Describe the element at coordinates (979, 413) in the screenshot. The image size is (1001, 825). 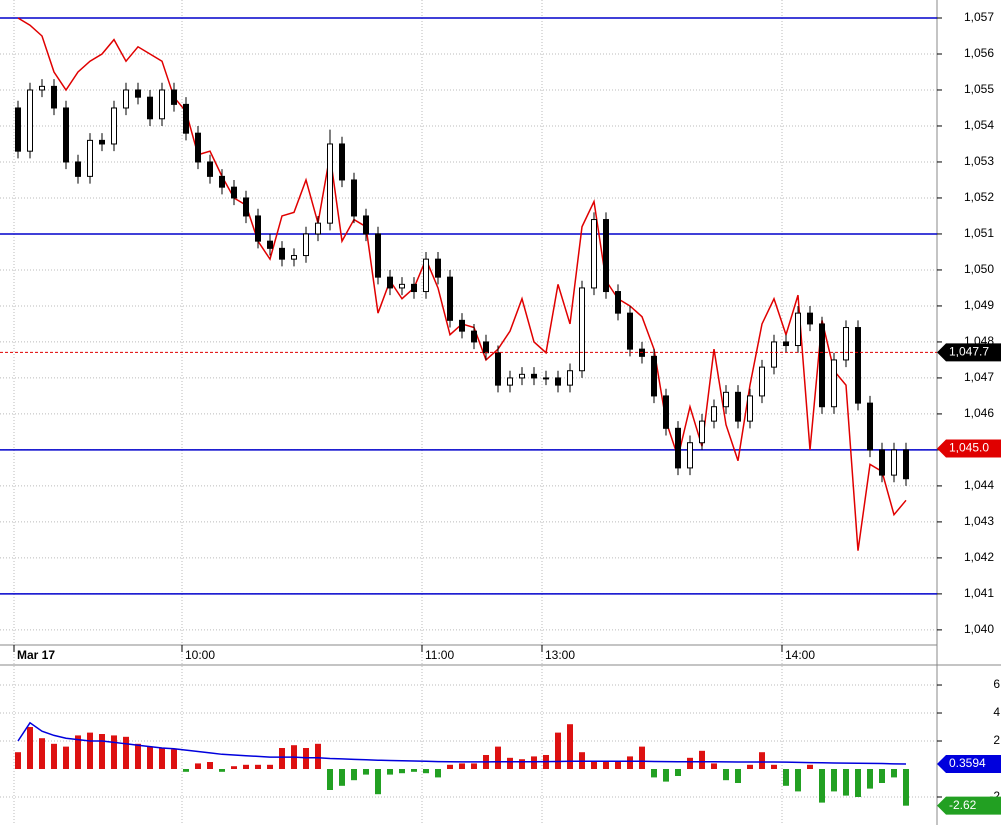
I see `y-tick-label: 1,046` at that location.